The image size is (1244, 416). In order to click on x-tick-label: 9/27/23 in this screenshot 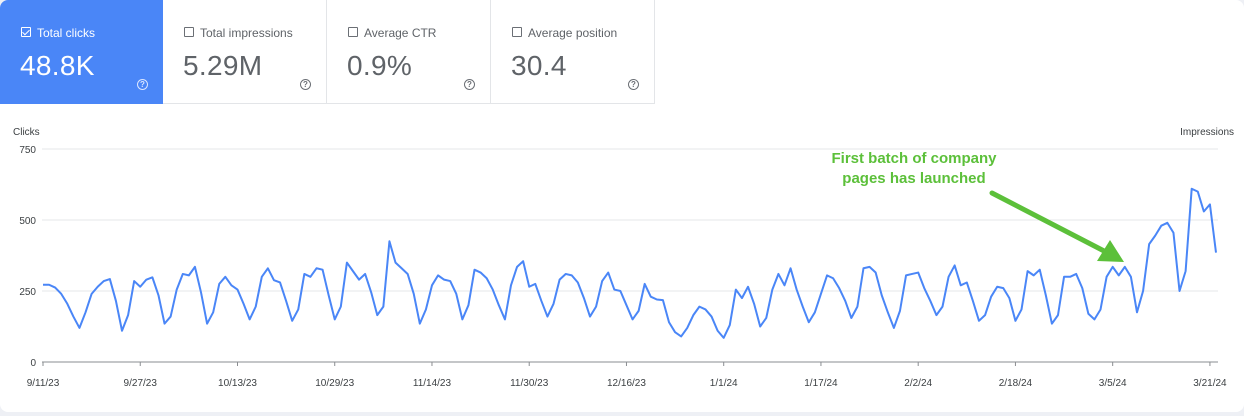, I will do `click(141, 383)`.